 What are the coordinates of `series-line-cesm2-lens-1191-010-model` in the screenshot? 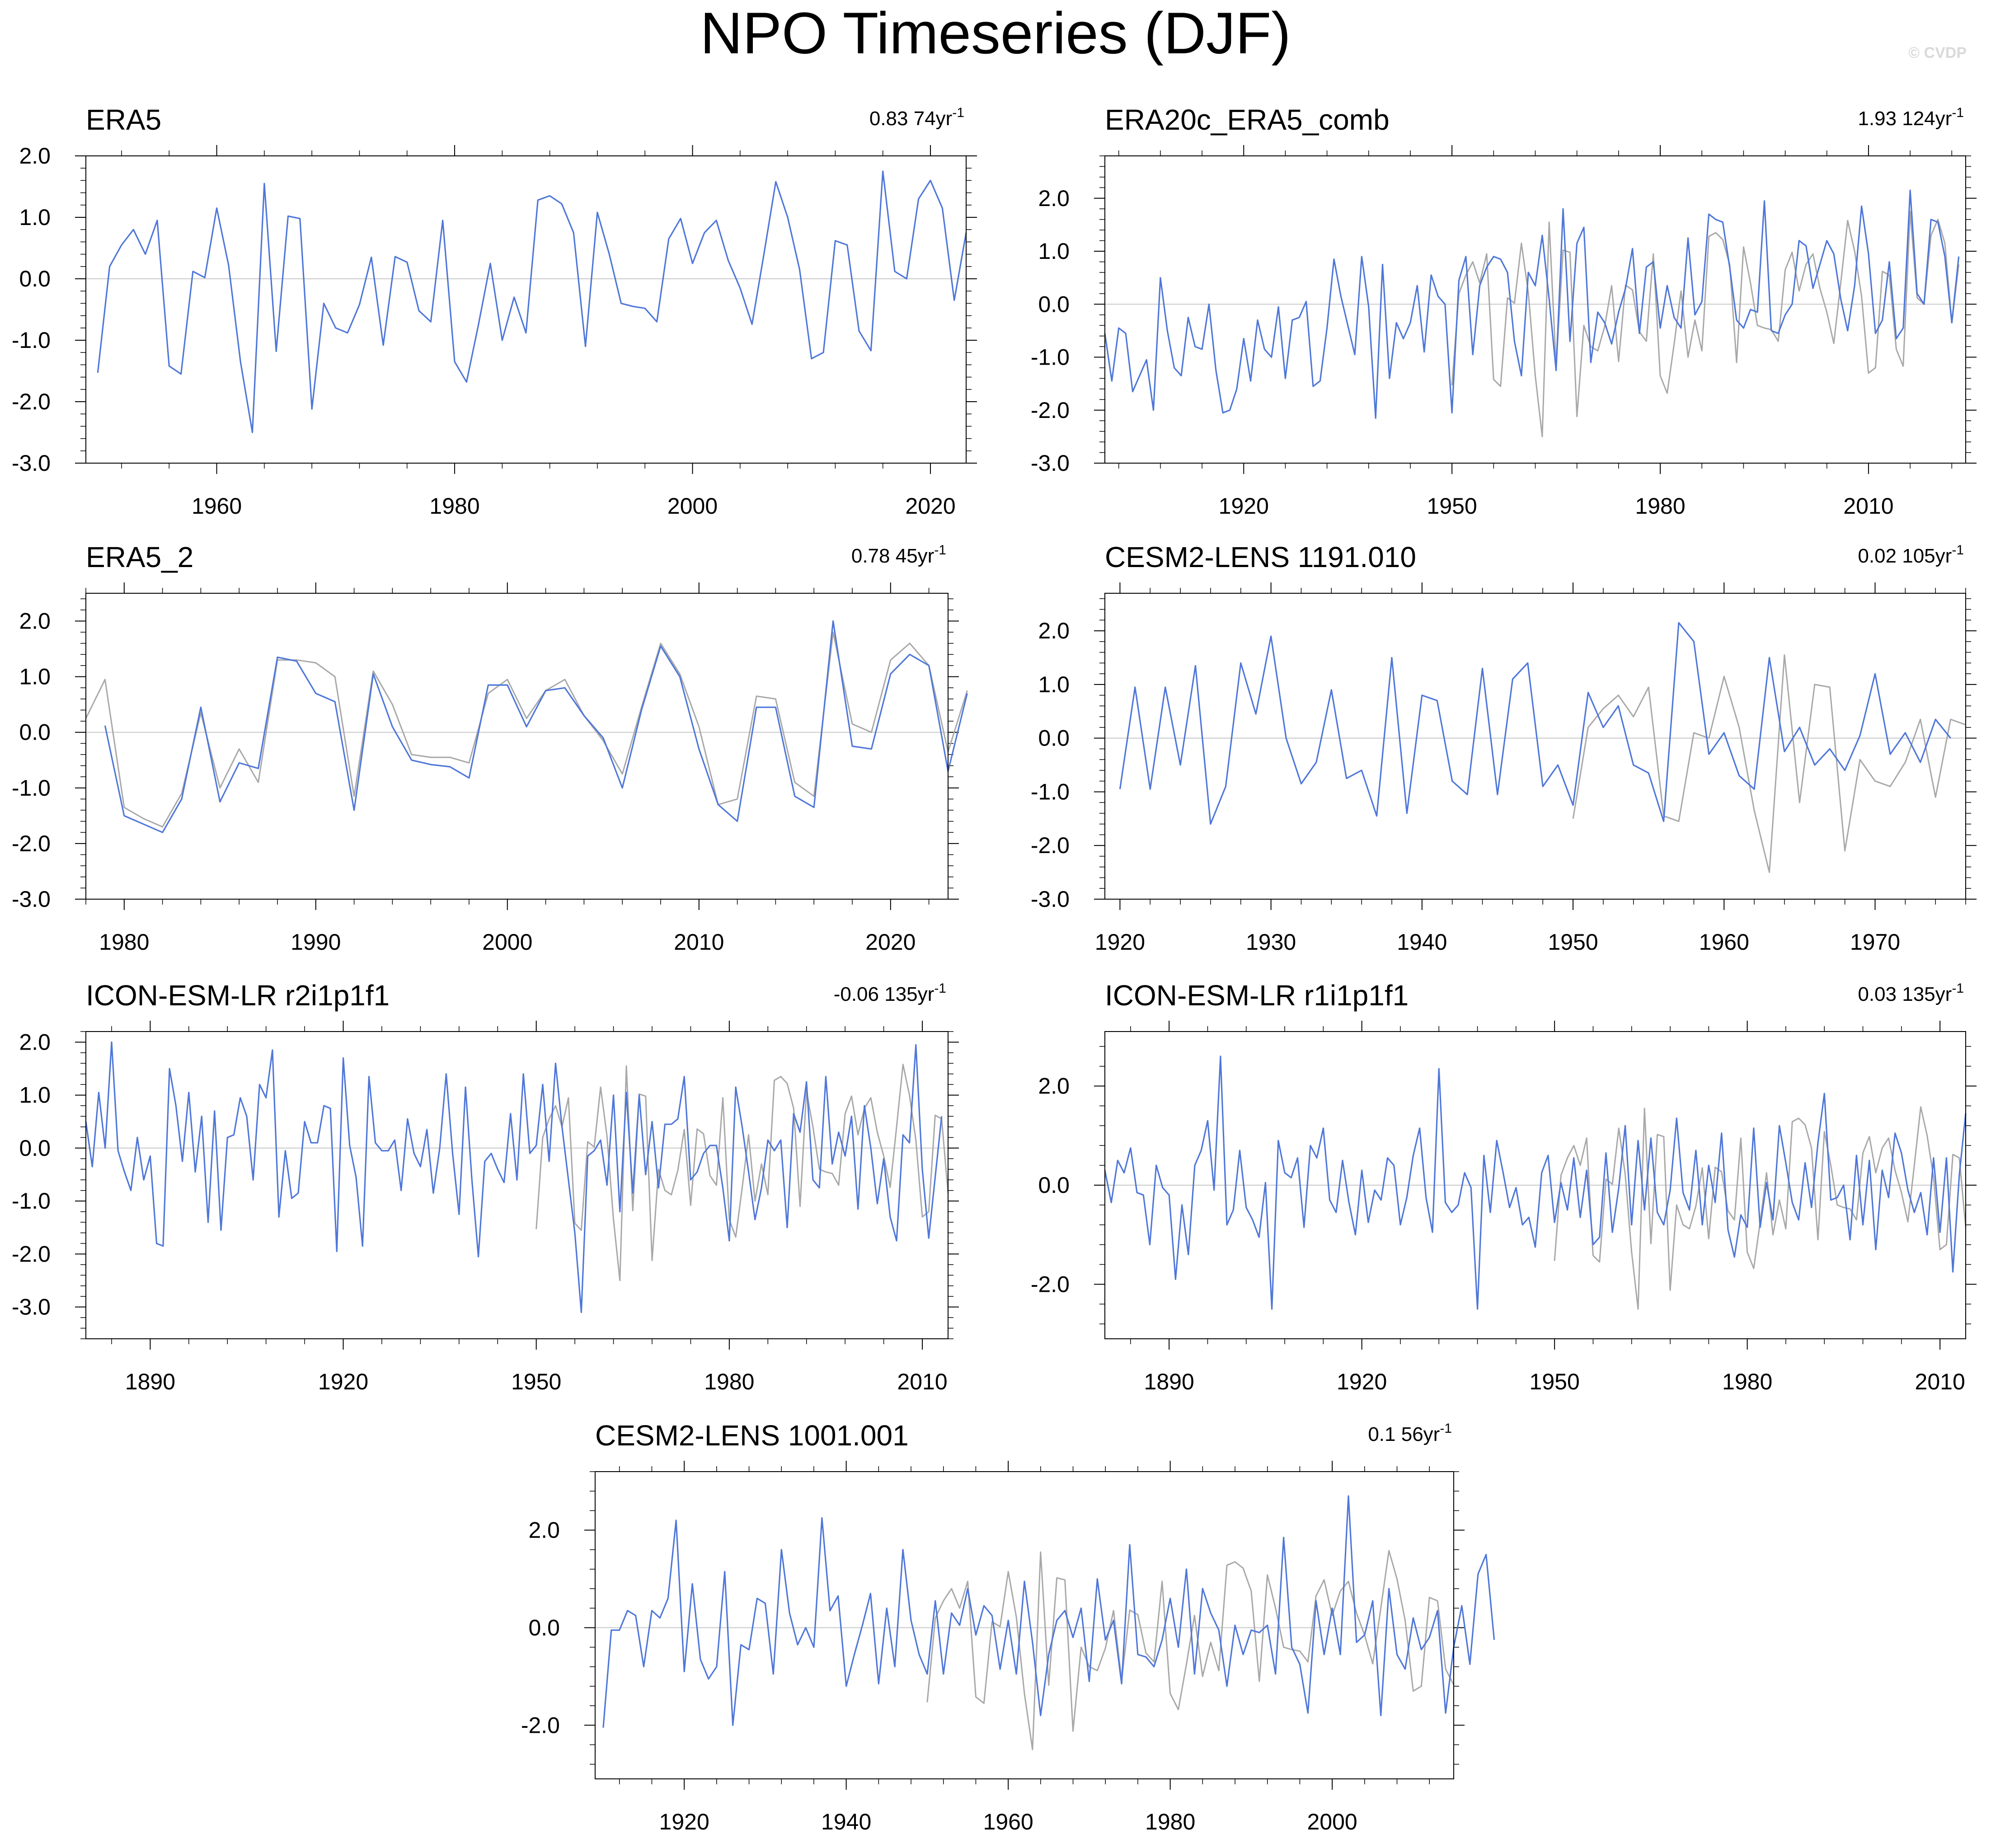 It's located at (1535, 723).